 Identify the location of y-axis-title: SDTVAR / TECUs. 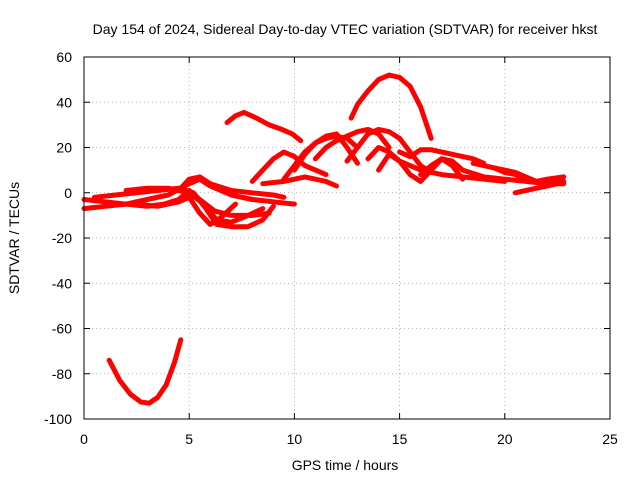
(14, 238).